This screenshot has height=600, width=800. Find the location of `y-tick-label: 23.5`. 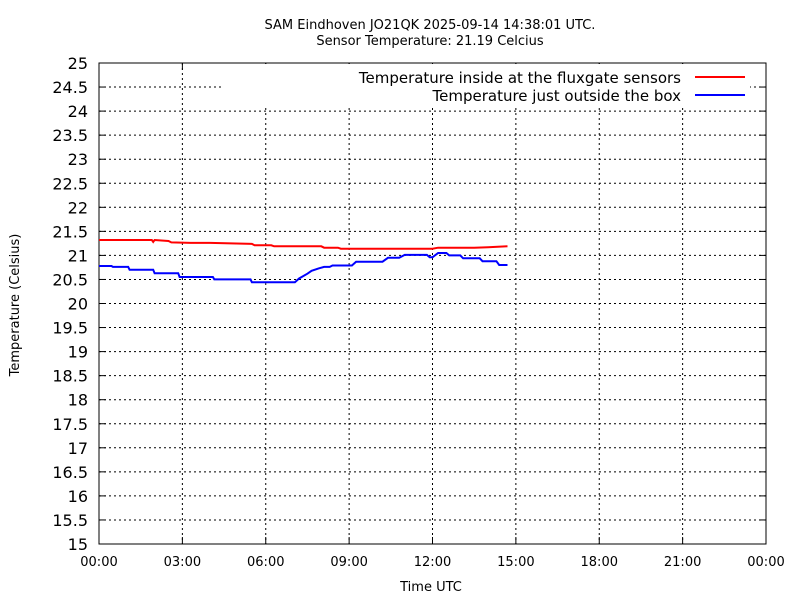

y-tick-label: 23.5 is located at coordinates (70, 135).